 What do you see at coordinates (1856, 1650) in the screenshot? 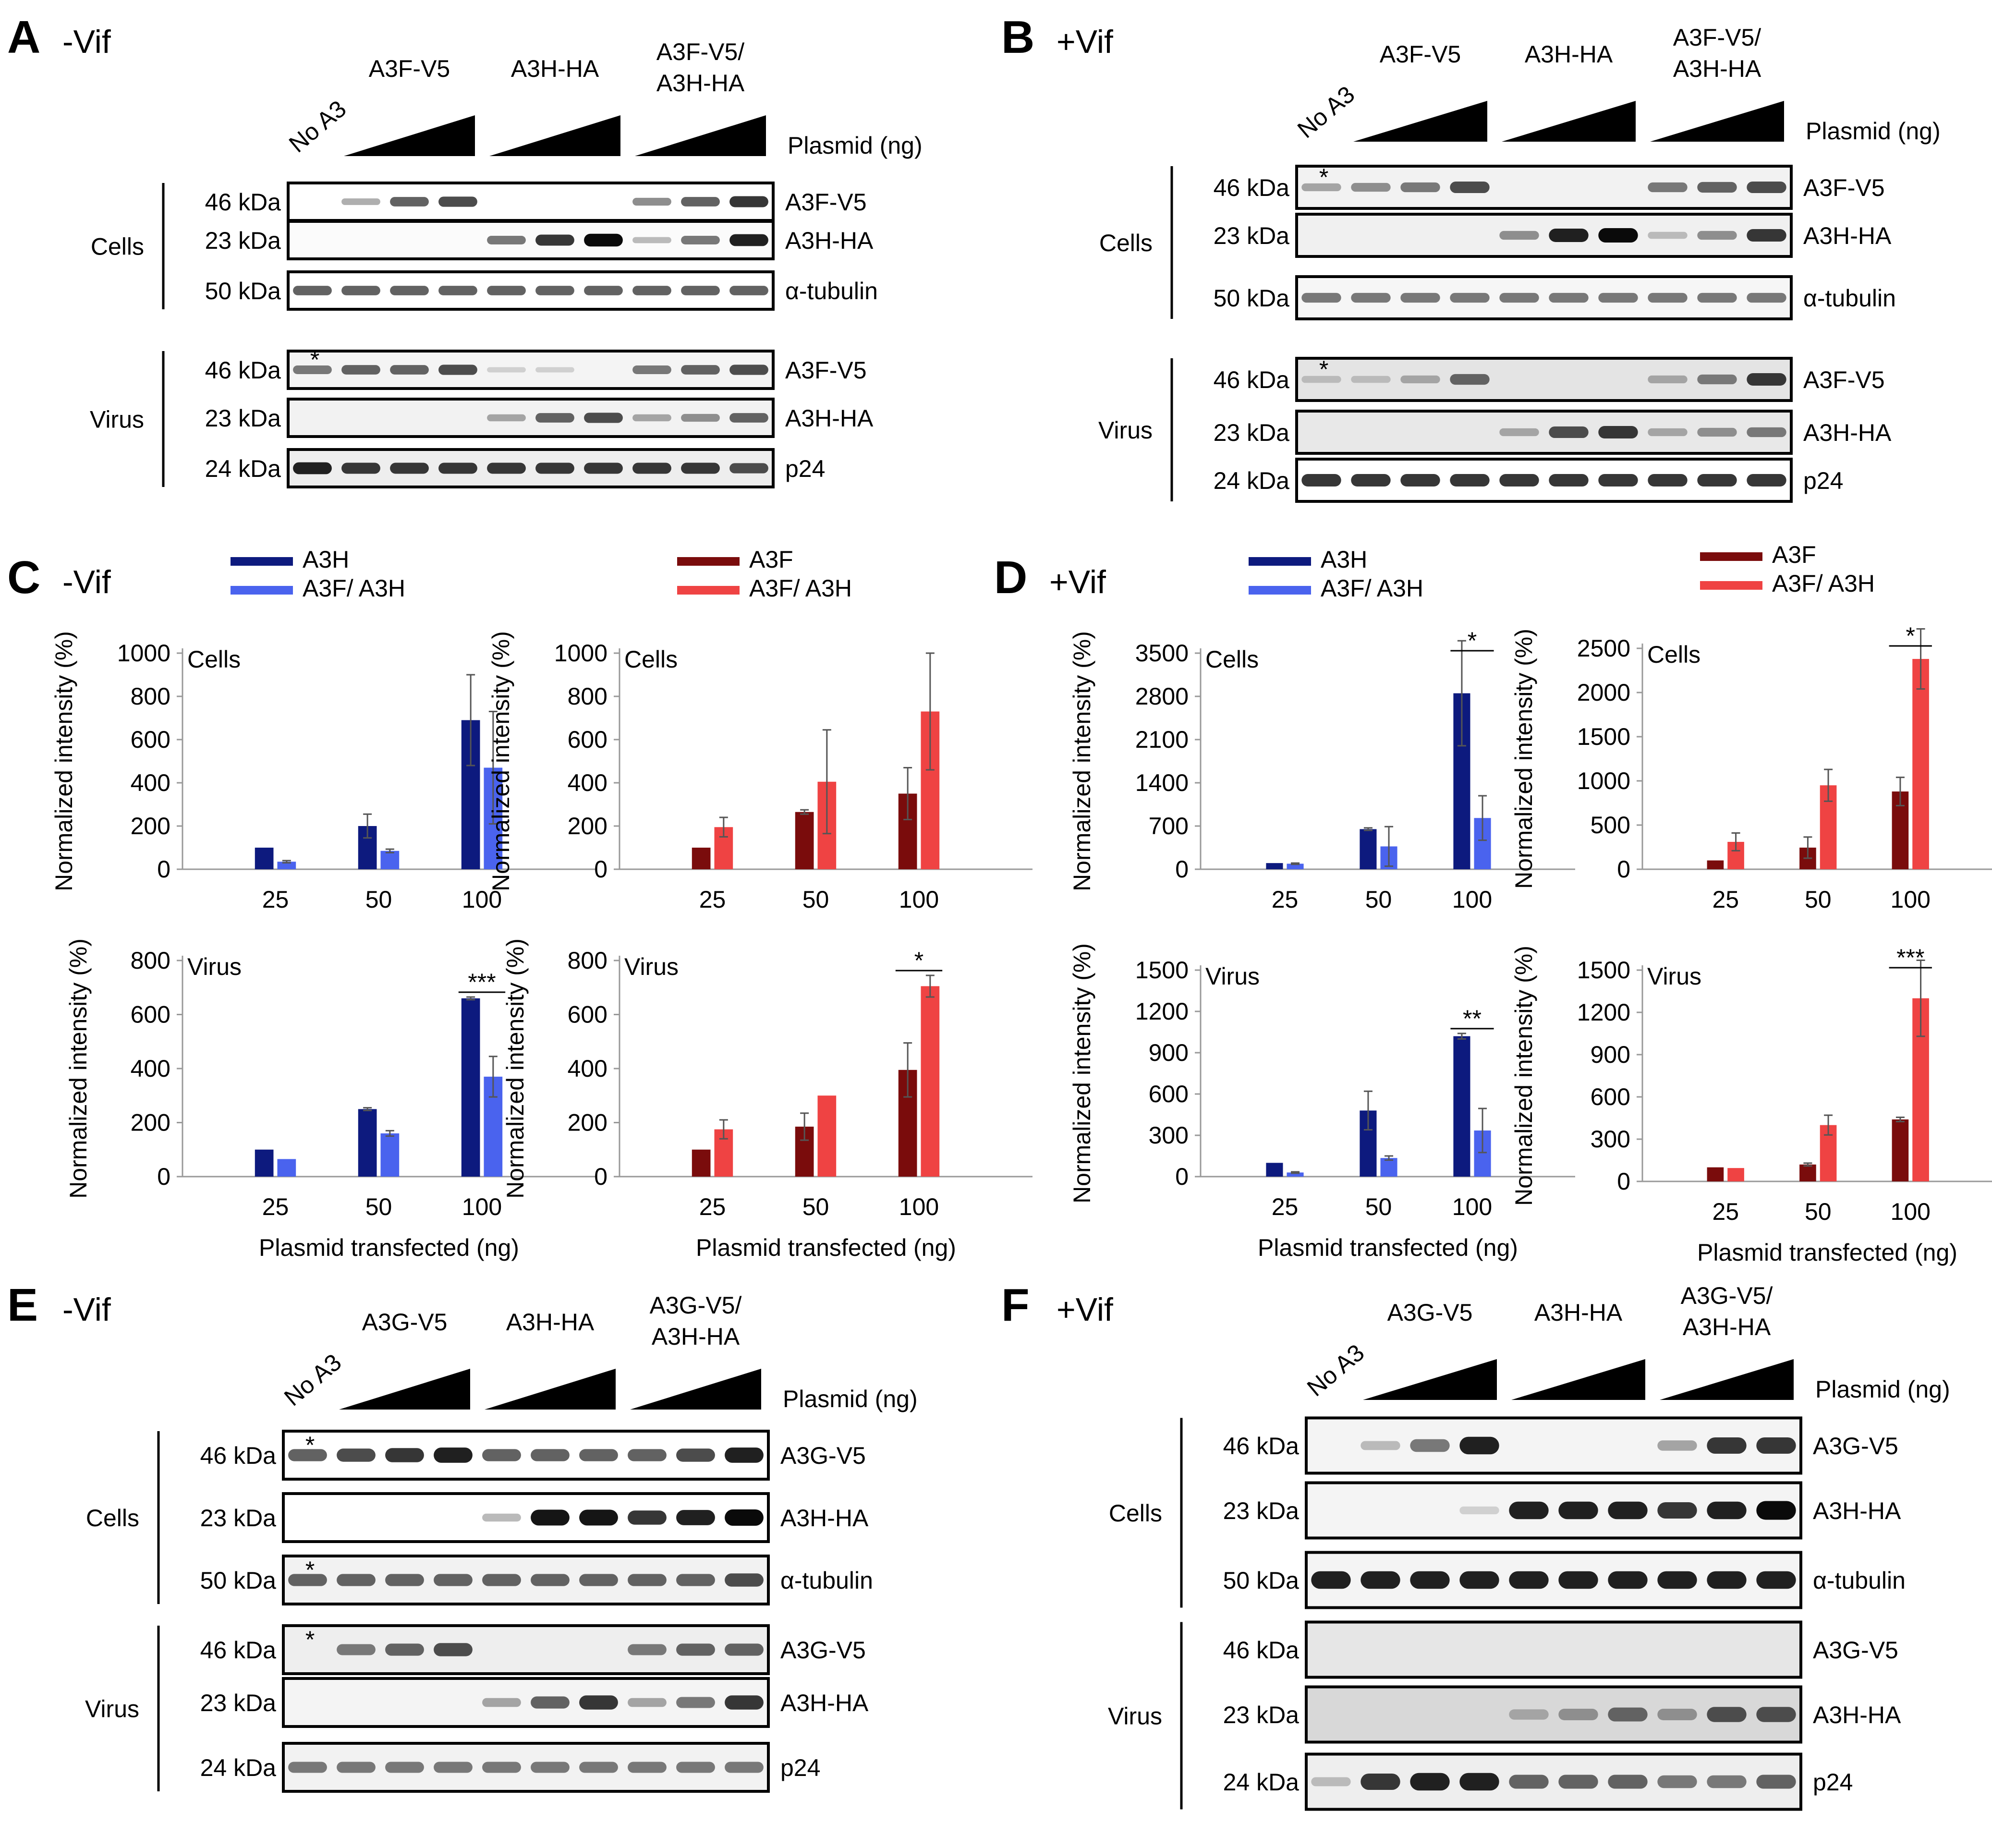
I see `protein-label: A3G-V5` at bounding box center [1856, 1650].